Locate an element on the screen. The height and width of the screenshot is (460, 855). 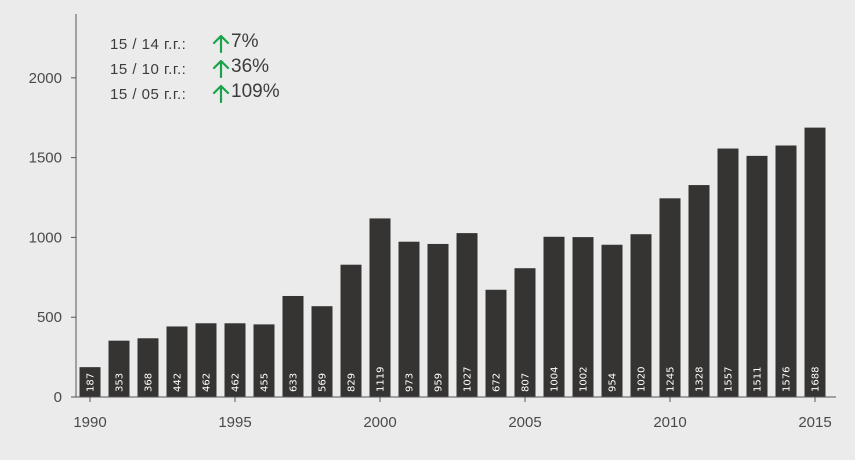
bar-value-label: 569 is located at coordinates (323, 382).